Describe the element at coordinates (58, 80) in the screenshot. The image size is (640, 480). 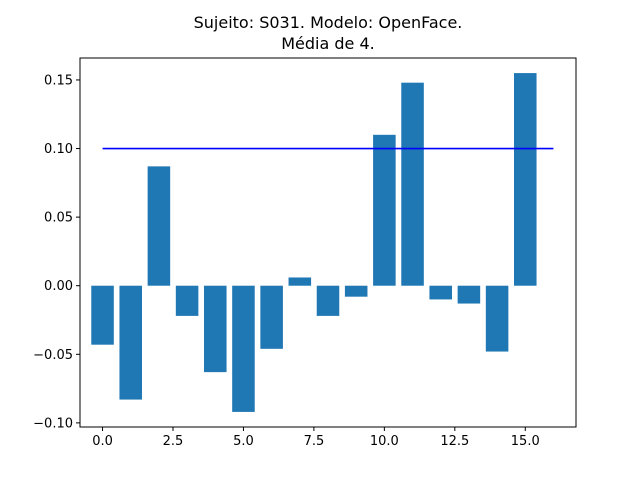
I see `y-tick-label-5: 0.15` at that location.